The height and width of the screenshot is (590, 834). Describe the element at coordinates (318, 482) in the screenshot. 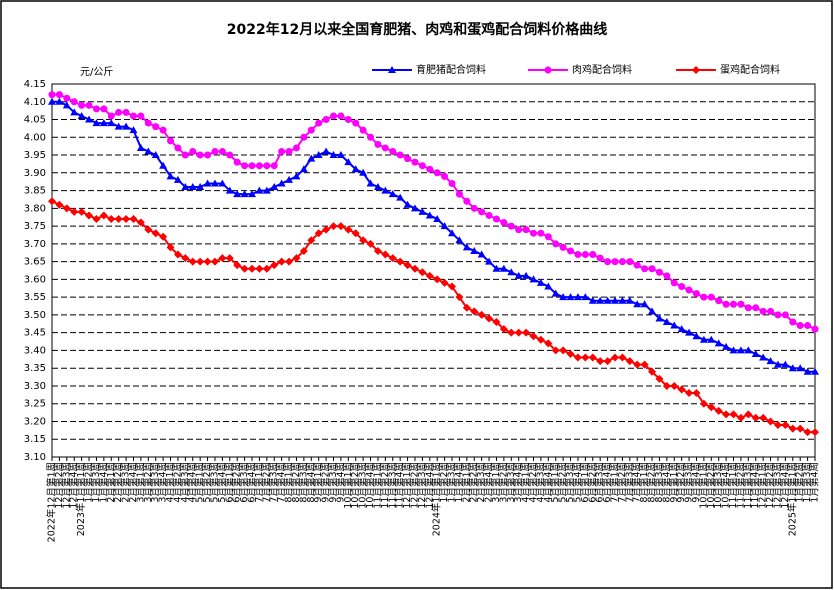

I see `x-tick-label: 9月第1周` at that location.